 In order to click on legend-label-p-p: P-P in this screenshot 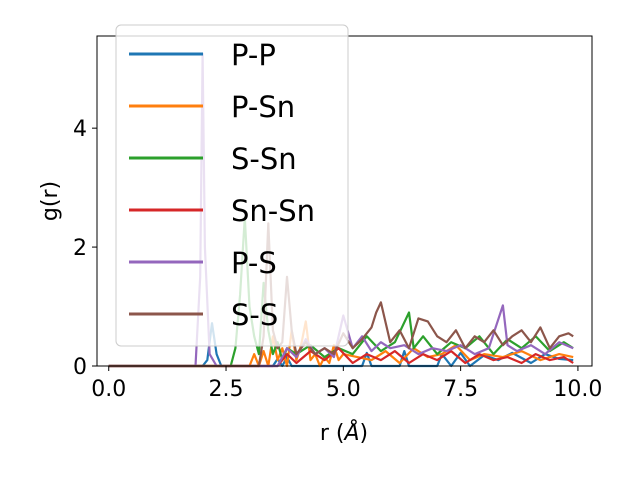, I will do `click(253, 55)`.